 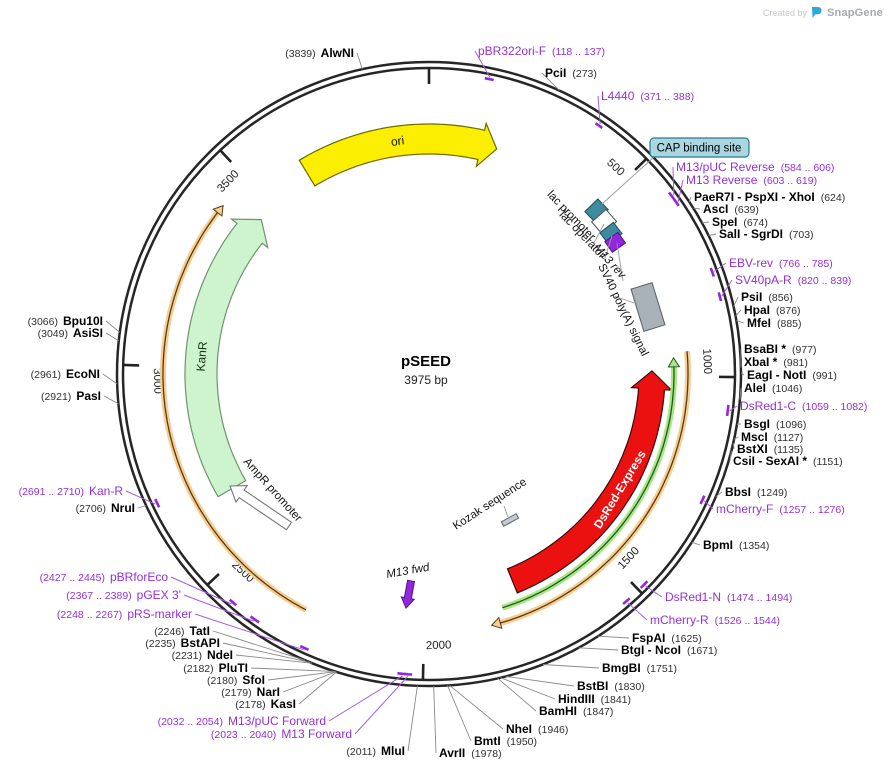 What do you see at coordinates (123, 595) in the screenshot?
I see `primer-label: (2367 .. 2389) pGEX 3'` at bounding box center [123, 595].